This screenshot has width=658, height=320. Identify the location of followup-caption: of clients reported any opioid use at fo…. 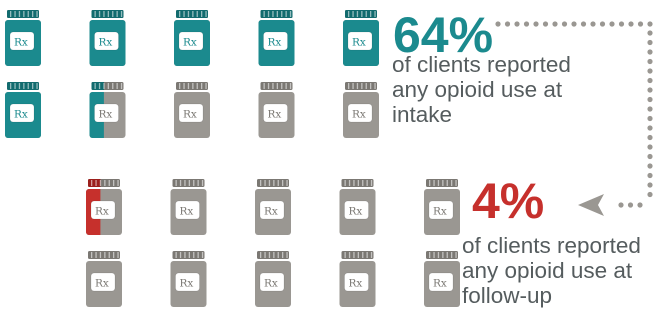
(560, 270).